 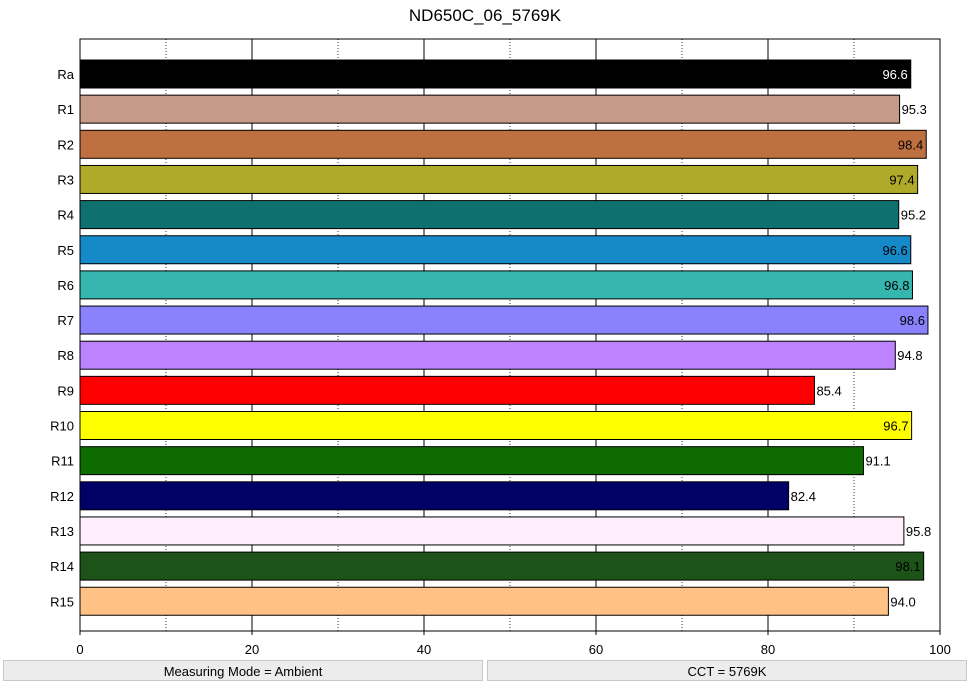 What do you see at coordinates (79, 649) in the screenshot?
I see `x-tick-label: 0` at bounding box center [79, 649].